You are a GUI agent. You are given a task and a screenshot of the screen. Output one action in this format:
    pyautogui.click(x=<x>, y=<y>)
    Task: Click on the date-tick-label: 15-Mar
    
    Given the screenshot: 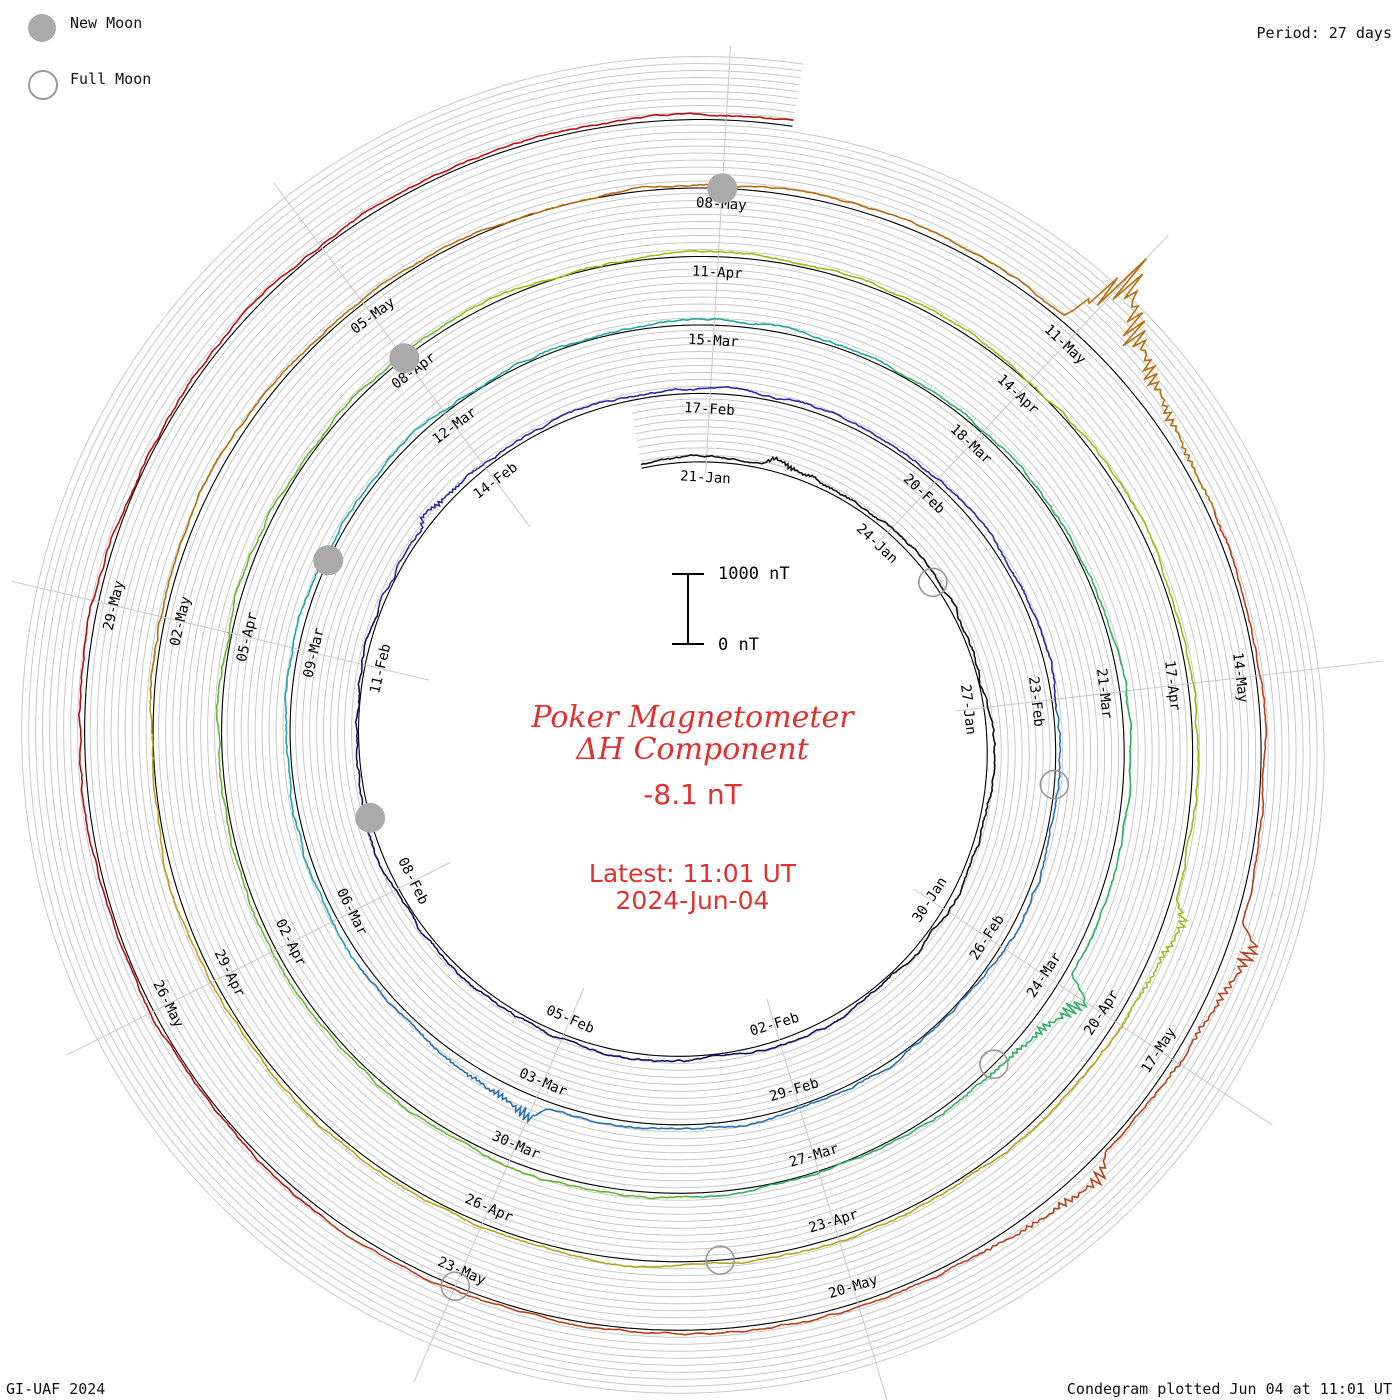 What is the action you would take?
    pyautogui.click(x=713, y=341)
    